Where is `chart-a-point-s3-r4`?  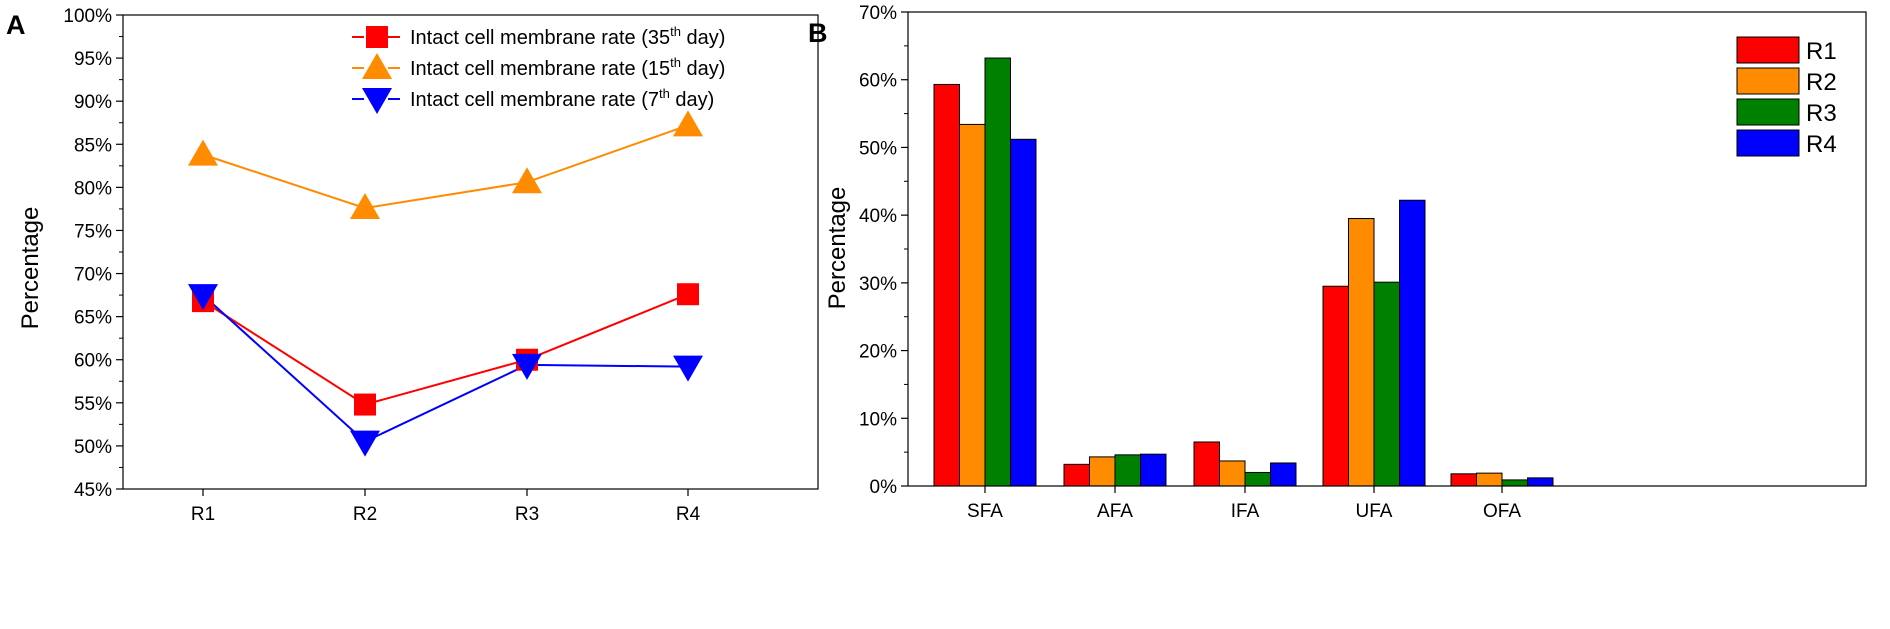
chart-a-point-s3-r4 is located at coordinates (688, 368).